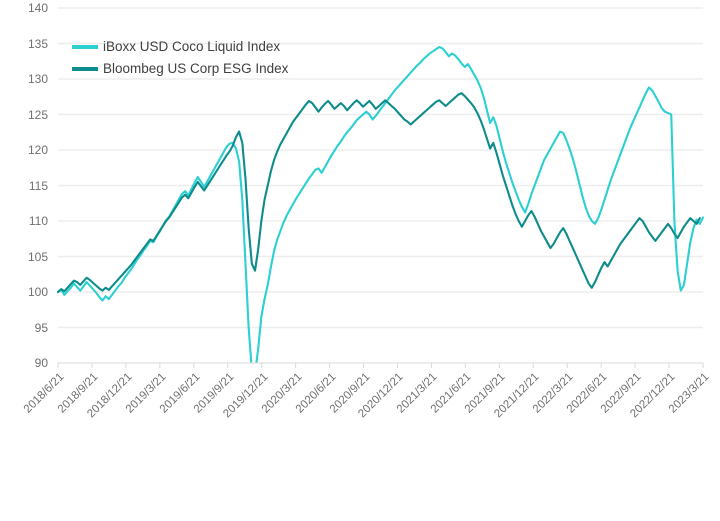 The image size is (720, 521). Describe the element at coordinates (37, 256) in the screenshot. I see `y-tick-105: 105` at that location.